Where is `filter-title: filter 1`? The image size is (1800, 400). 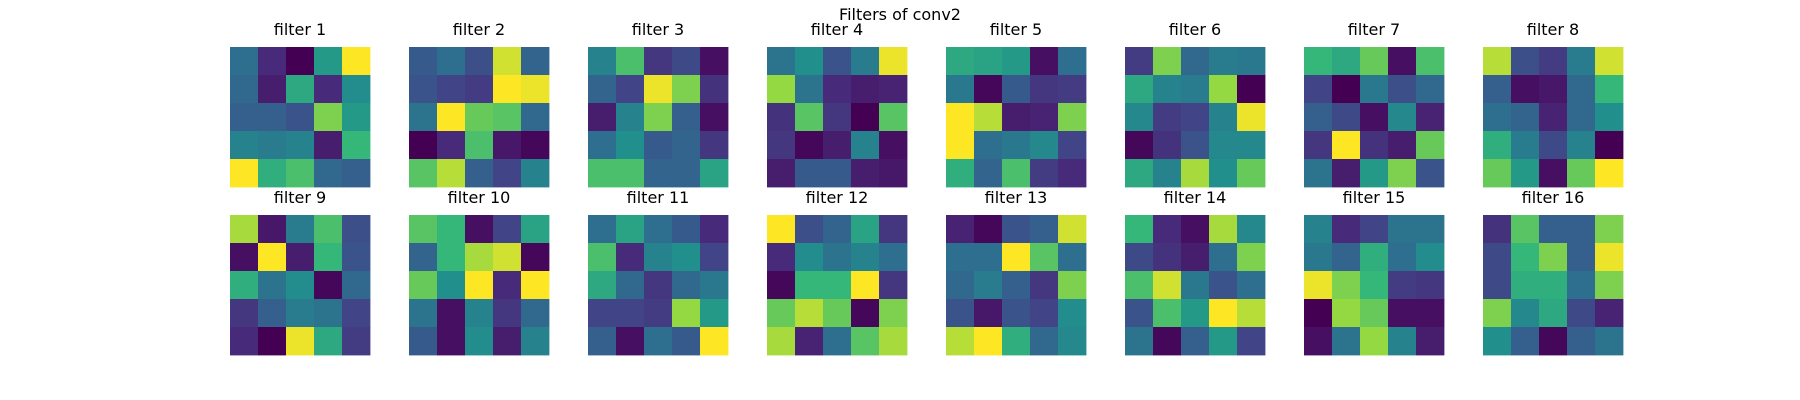 filter-title: filter 1 is located at coordinates (300, 29).